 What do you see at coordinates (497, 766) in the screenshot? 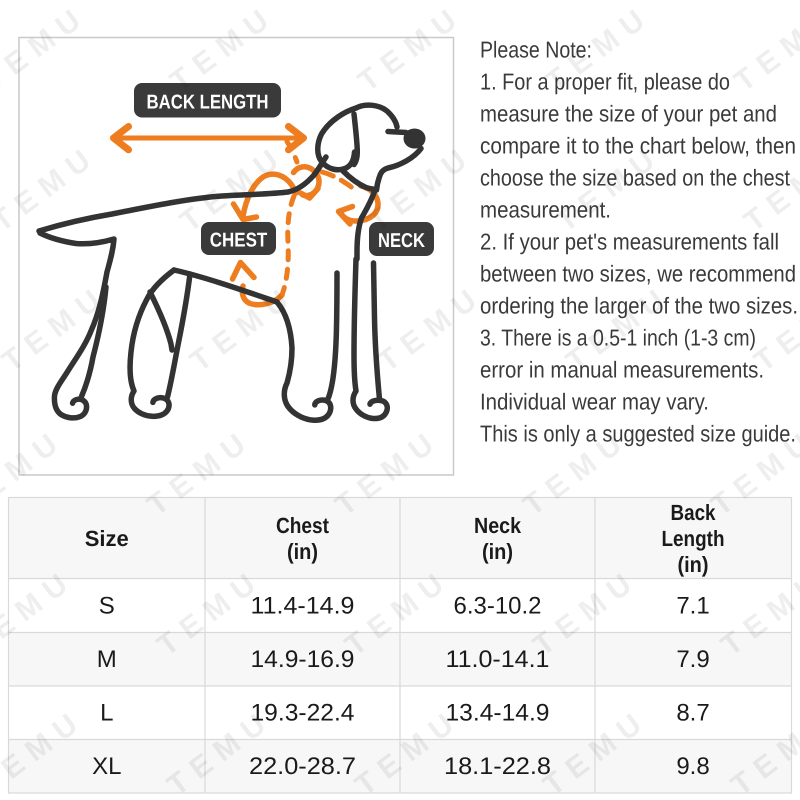
I see `svg-text: 18.1-22.8` at bounding box center [497, 766].